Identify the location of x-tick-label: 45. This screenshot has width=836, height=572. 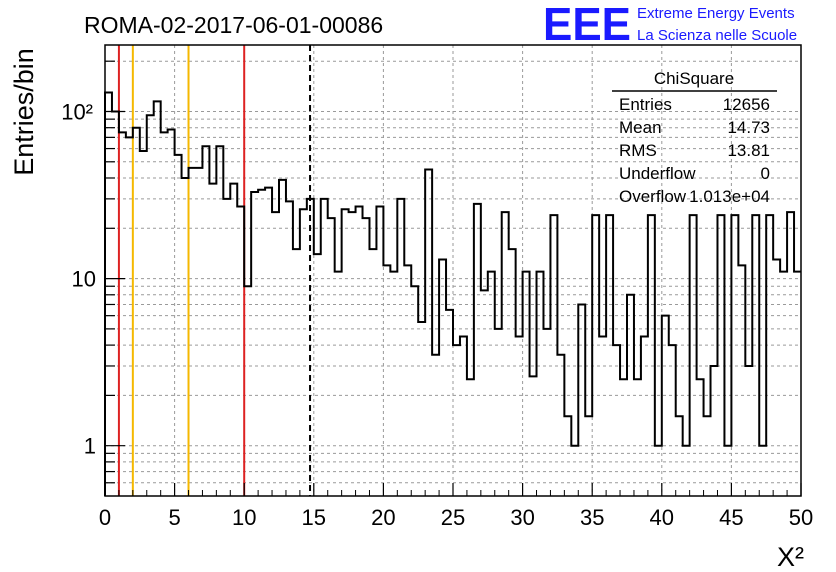
(731, 517).